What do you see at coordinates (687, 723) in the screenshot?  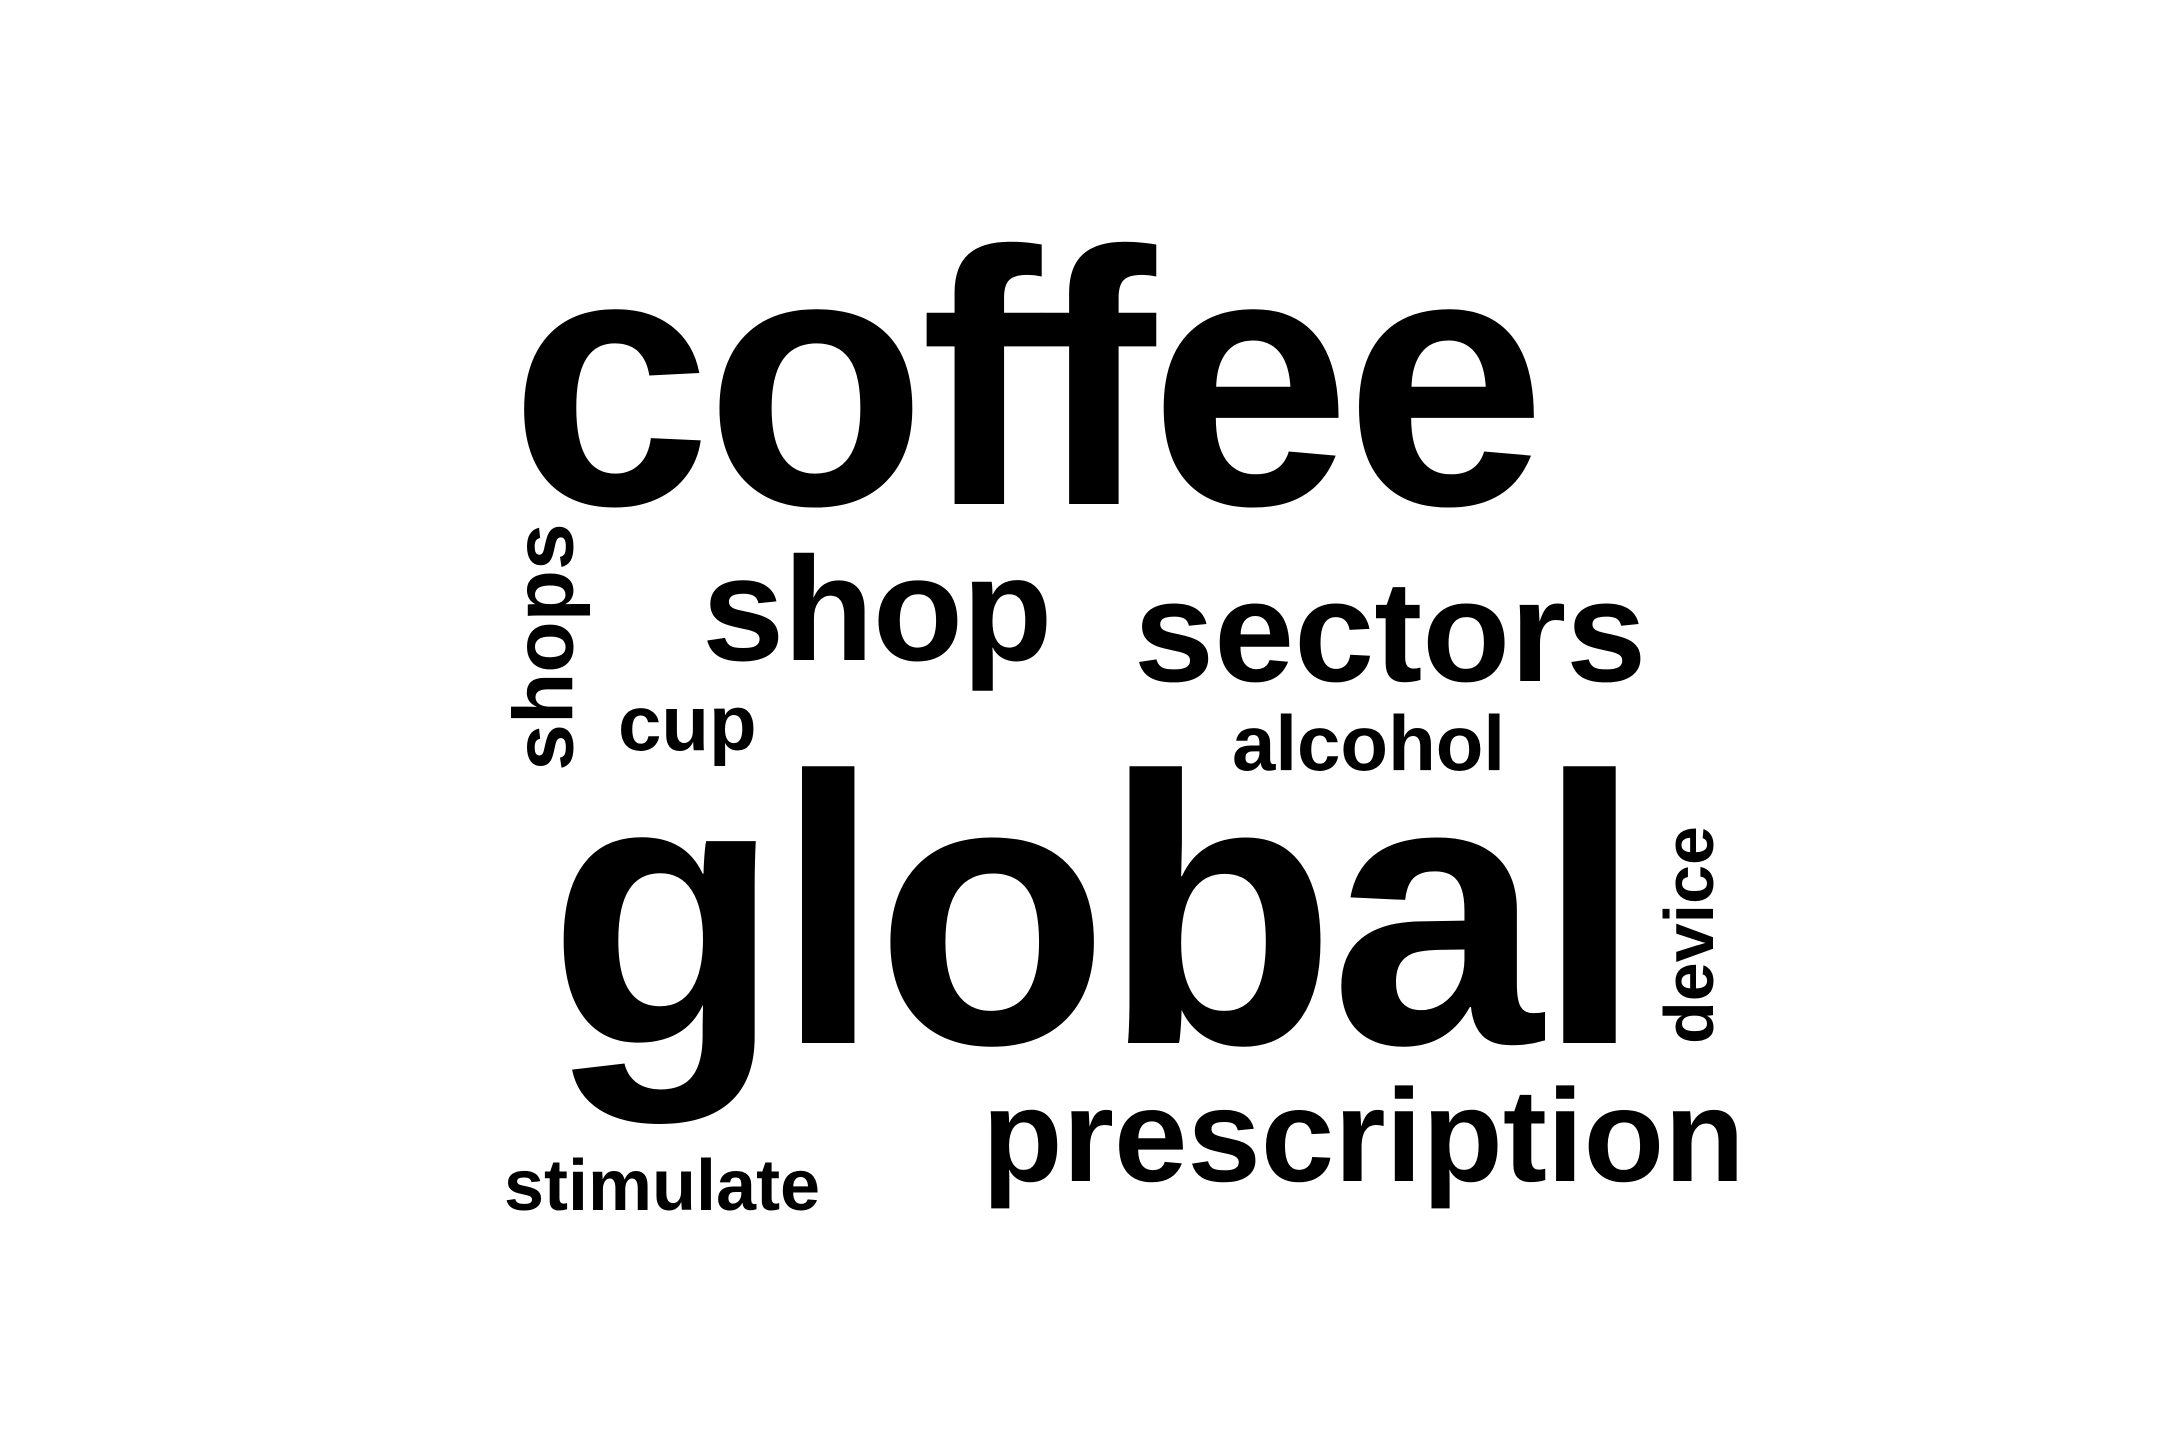 I see `word-cup: cup` at bounding box center [687, 723].